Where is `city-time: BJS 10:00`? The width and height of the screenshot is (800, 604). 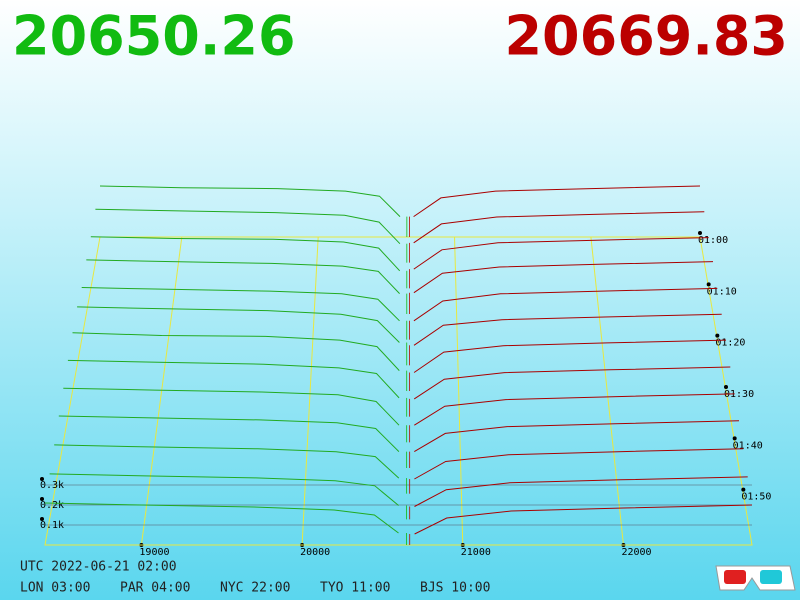 city-time: BJS 10:00 is located at coordinates (455, 588).